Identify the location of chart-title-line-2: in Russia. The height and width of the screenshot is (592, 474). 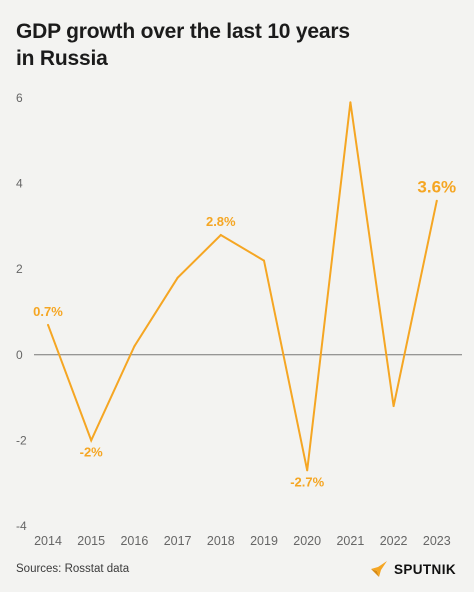
(62, 58).